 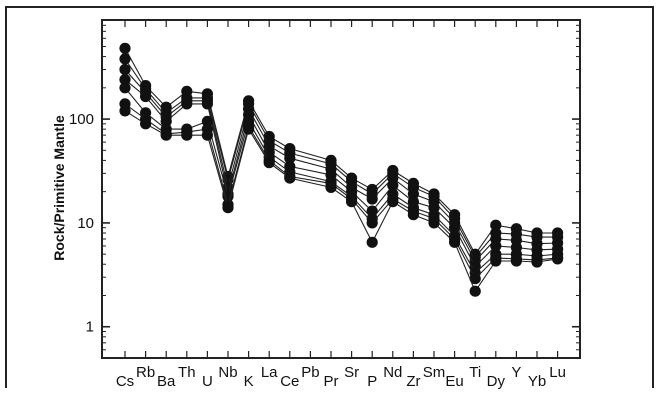 What do you see at coordinates (289, 381) in the screenshot?
I see `x-tick-label-ce: Ce` at bounding box center [289, 381].